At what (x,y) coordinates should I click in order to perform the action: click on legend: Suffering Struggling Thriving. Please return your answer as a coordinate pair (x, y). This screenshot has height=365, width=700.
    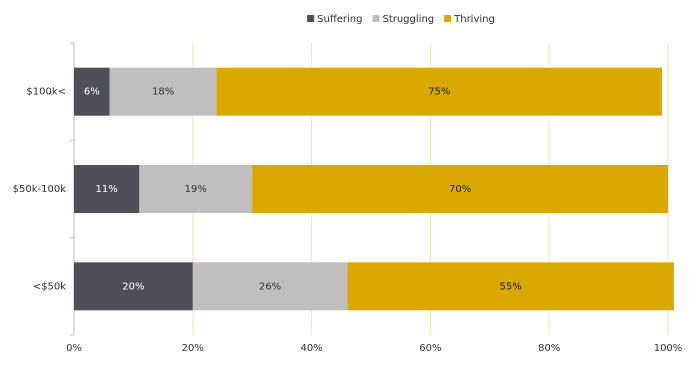
    Looking at the image, I should click on (401, 19).